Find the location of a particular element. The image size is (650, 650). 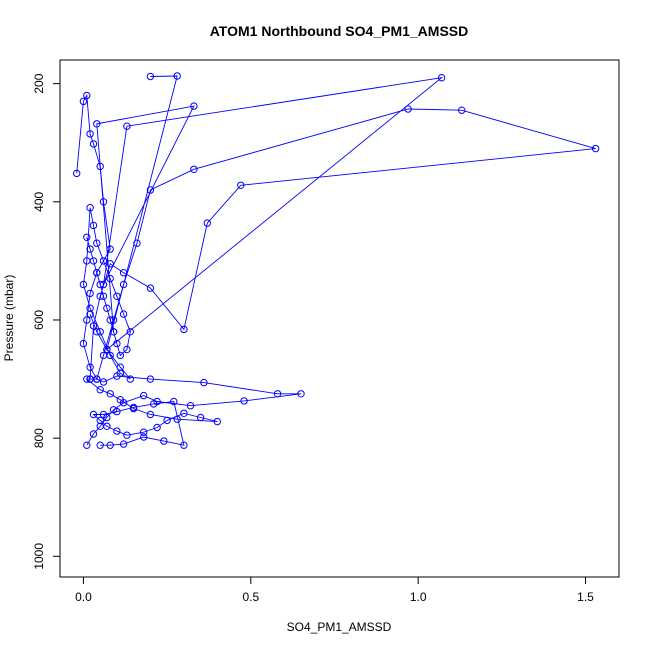

x-tick-label: 0.0 is located at coordinates (83, 597).